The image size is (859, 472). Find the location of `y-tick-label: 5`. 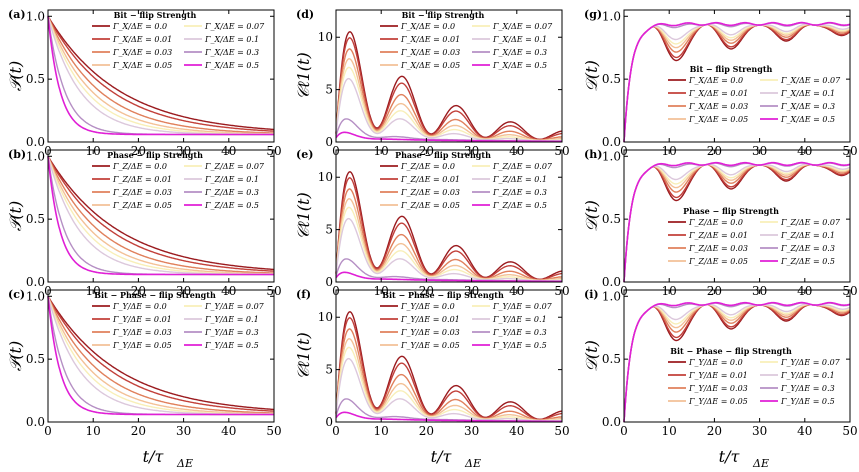

y-tick-label: 5 is located at coordinates (329, 90).